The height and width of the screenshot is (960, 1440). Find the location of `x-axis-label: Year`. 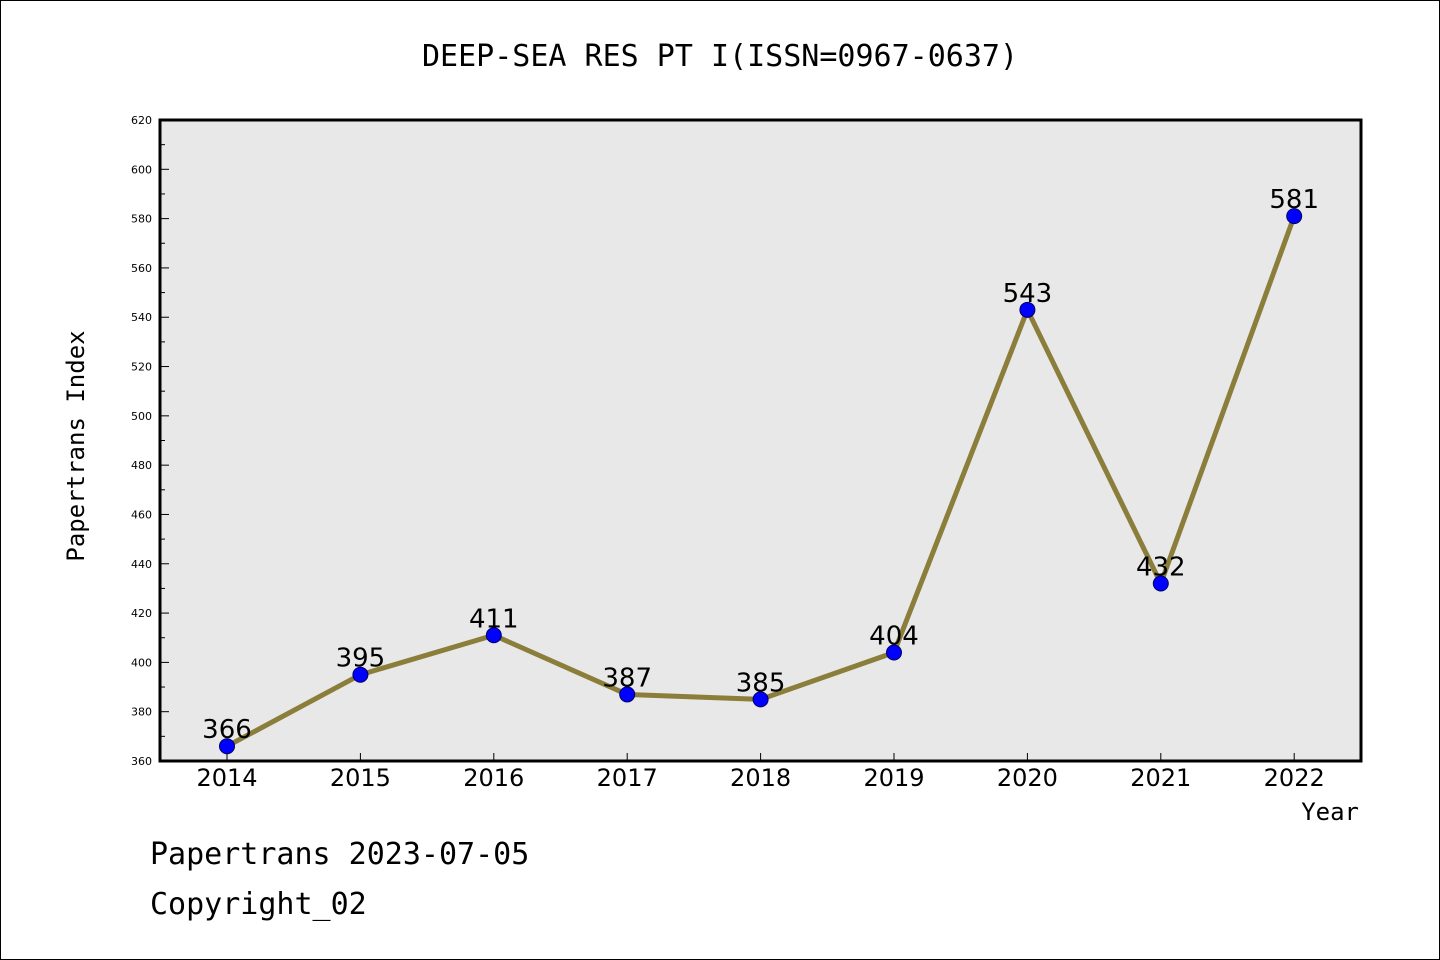

x-axis-label: Year is located at coordinates (1330, 812).